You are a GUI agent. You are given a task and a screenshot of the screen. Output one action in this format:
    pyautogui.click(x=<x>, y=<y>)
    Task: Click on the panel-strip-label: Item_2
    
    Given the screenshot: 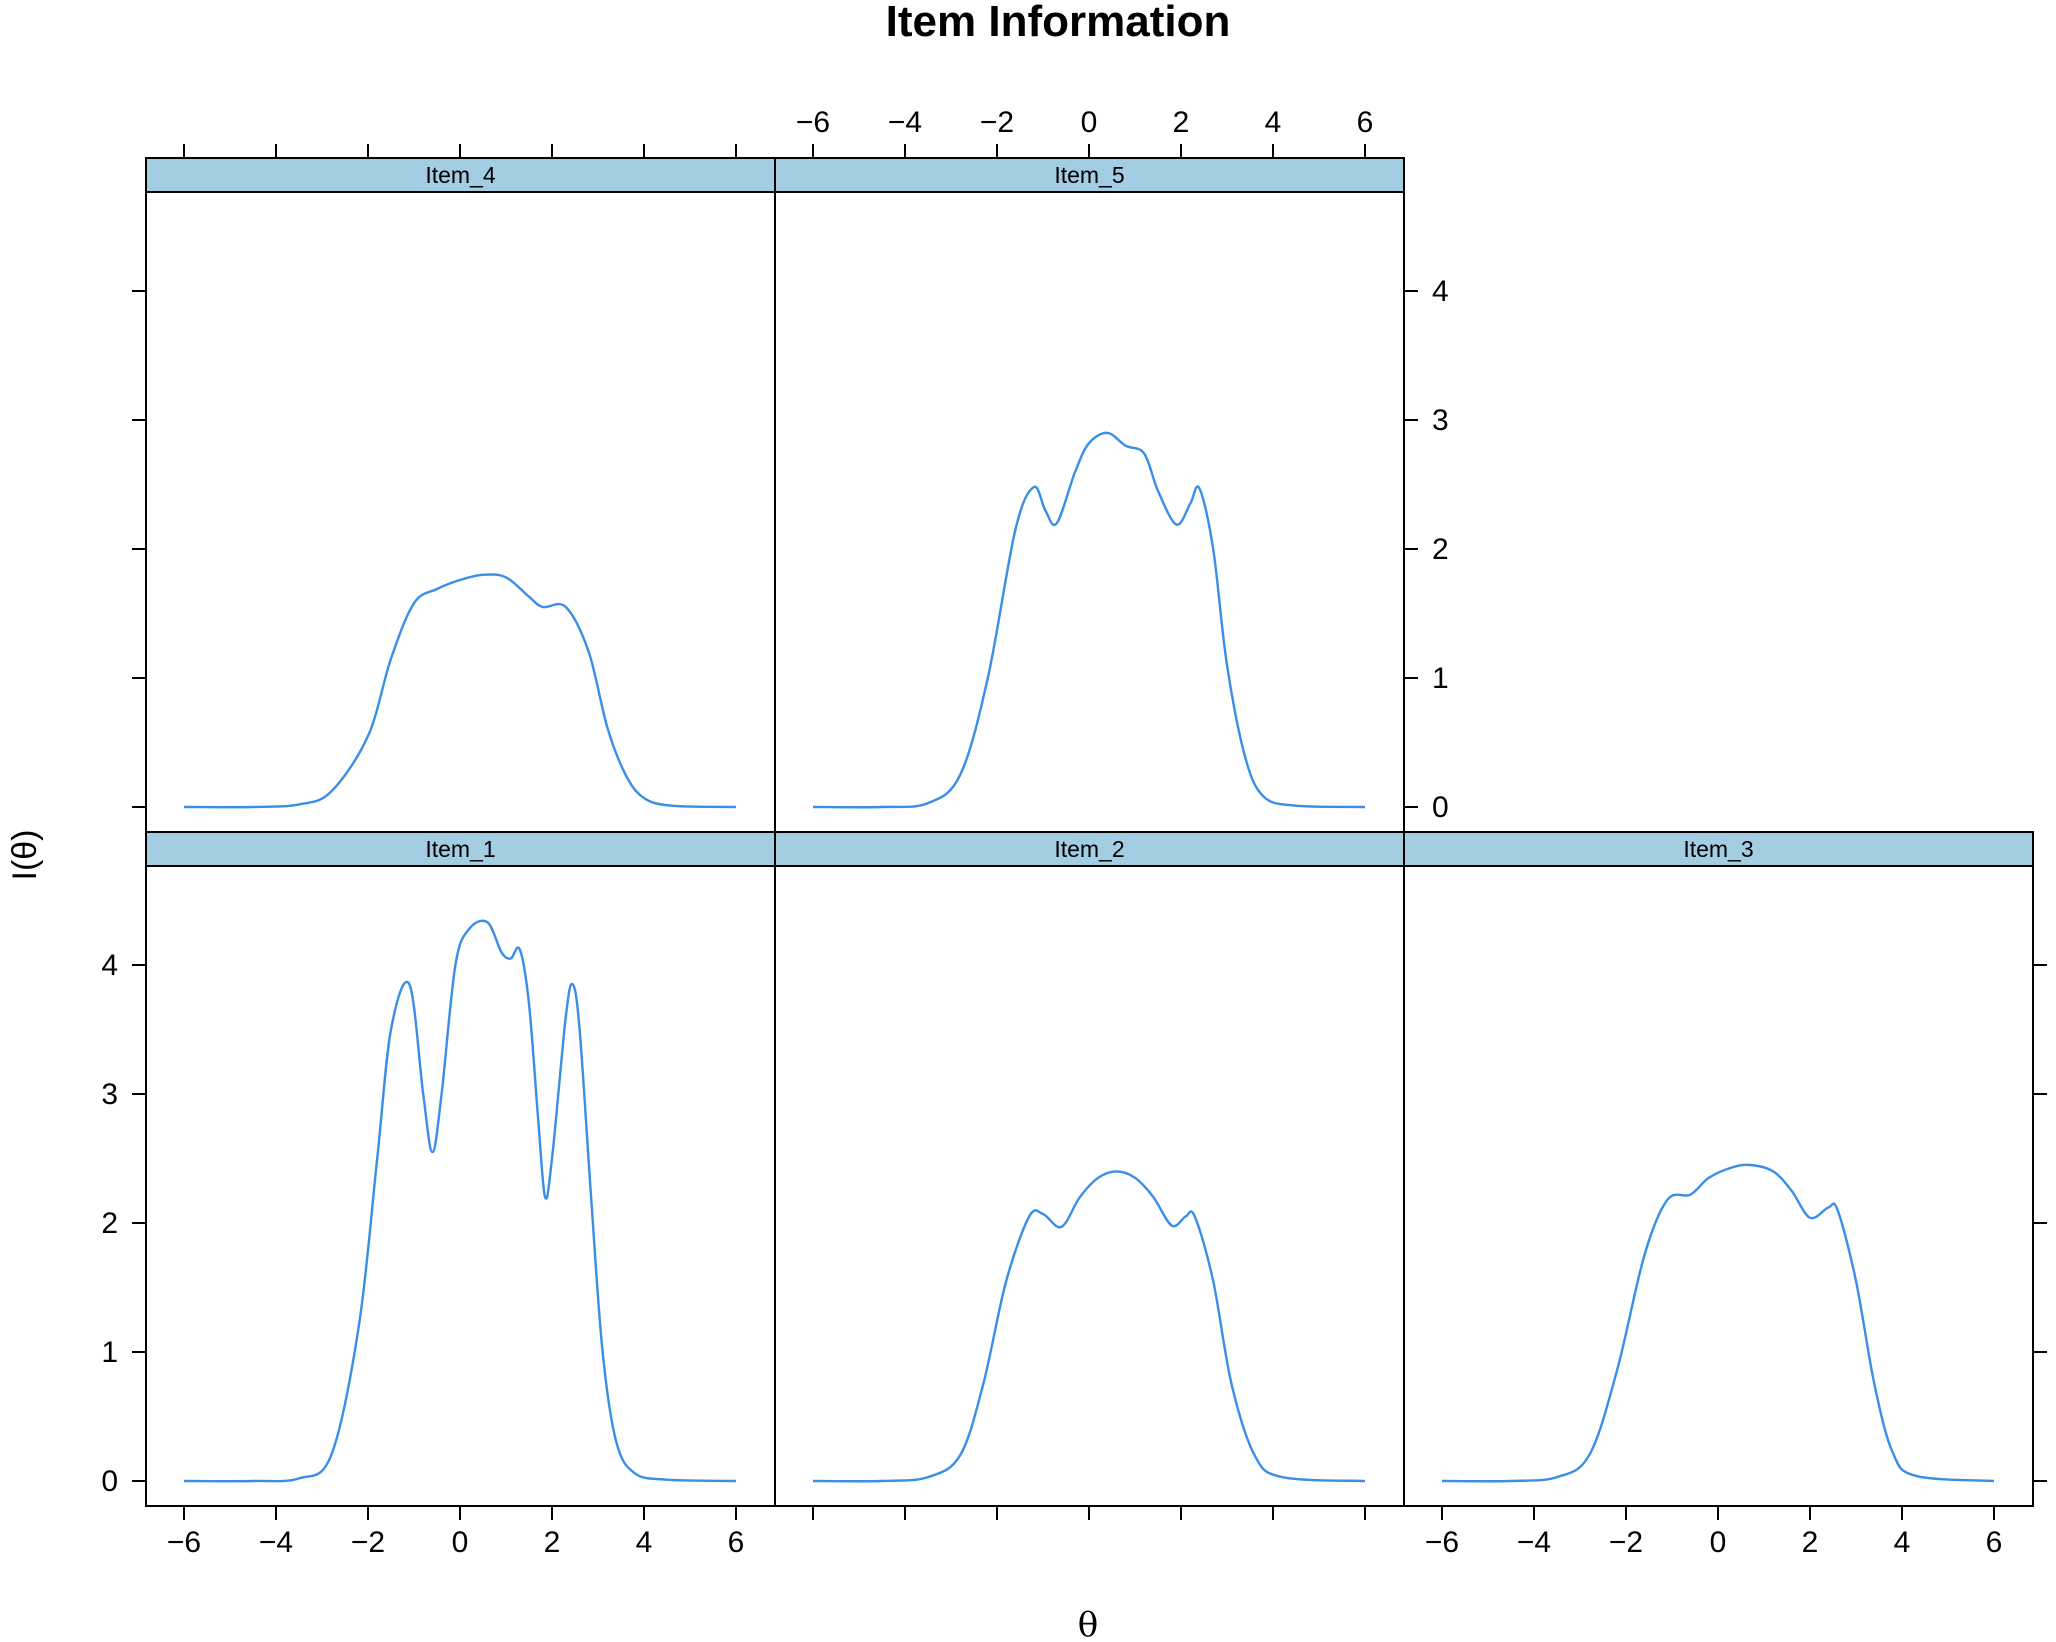 What is the action you would take?
    pyautogui.click(x=1089, y=849)
    